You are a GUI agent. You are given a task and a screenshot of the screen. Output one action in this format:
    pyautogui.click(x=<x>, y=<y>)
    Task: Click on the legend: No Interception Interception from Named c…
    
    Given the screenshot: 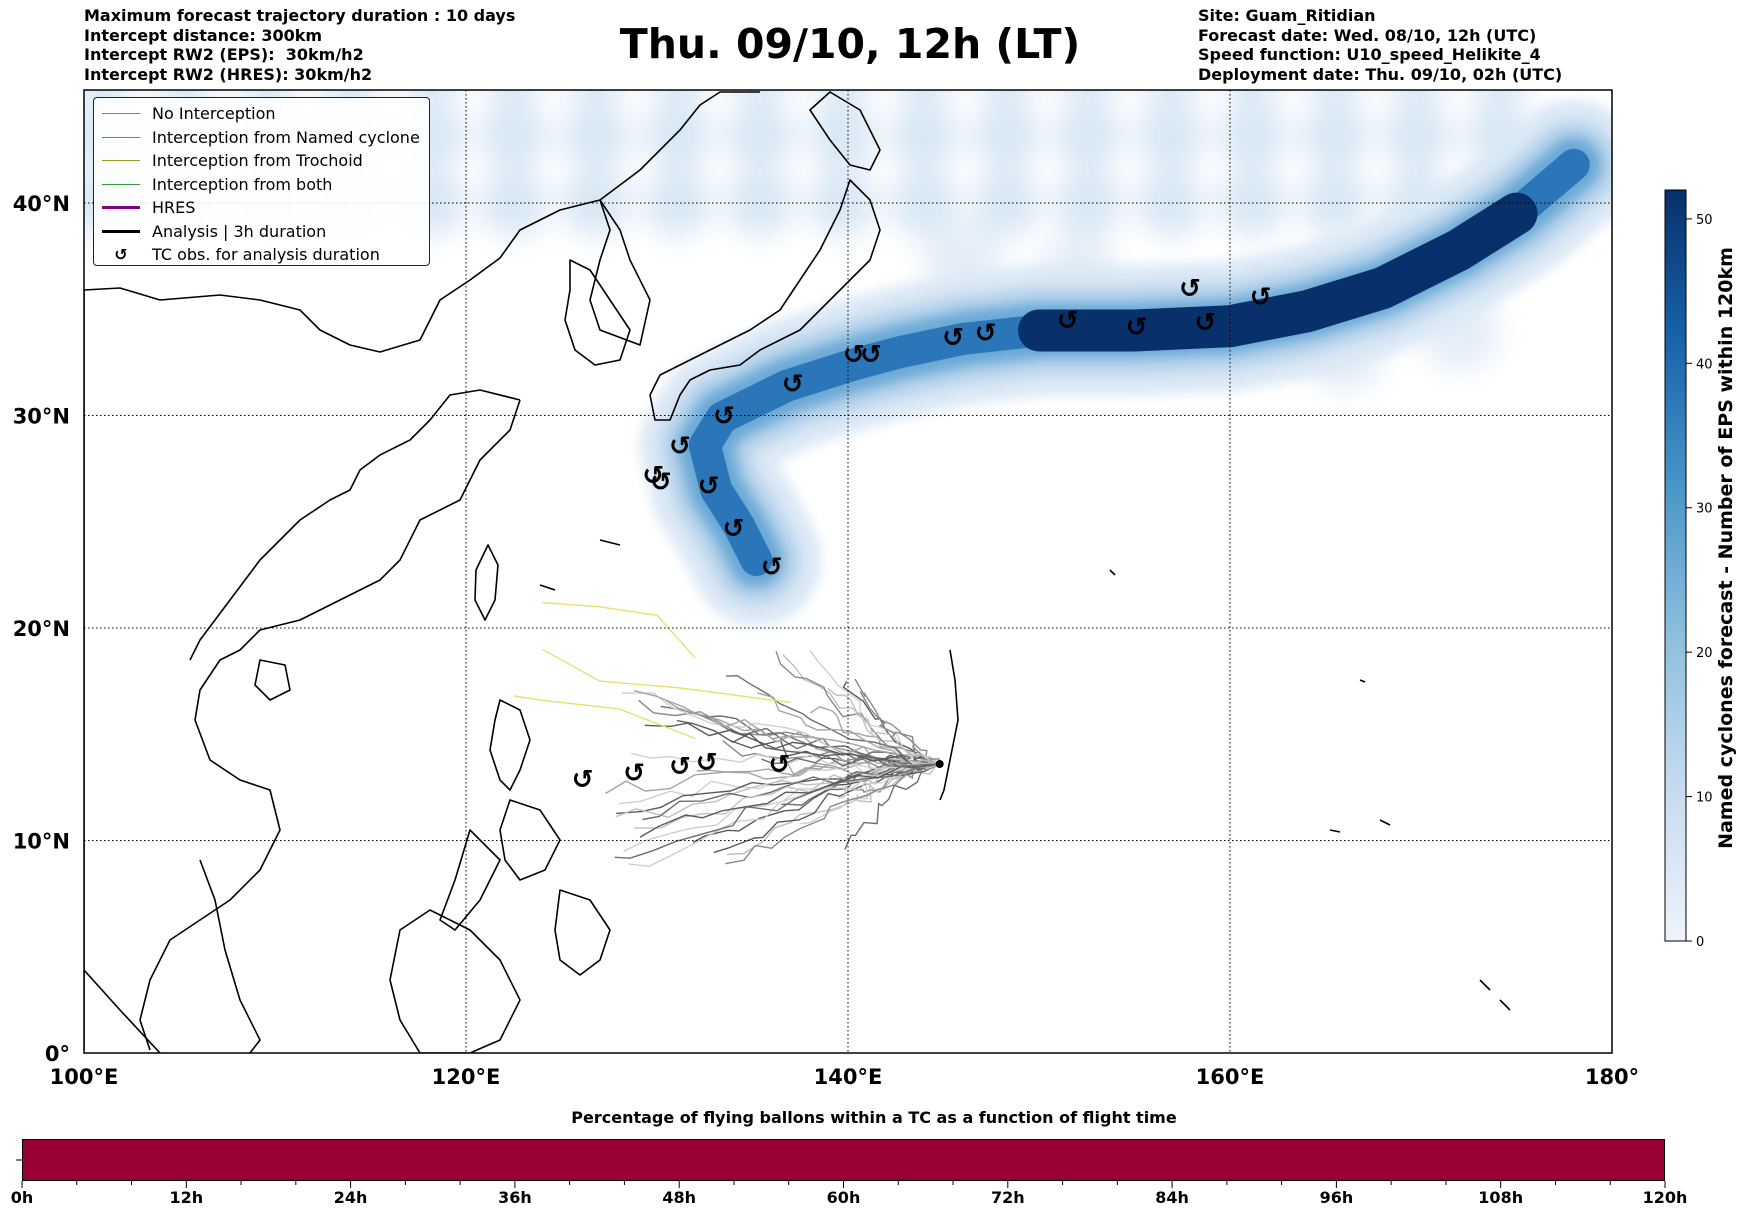 What is the action you would take?
    pyautogui.click(x=261, y=181)
    